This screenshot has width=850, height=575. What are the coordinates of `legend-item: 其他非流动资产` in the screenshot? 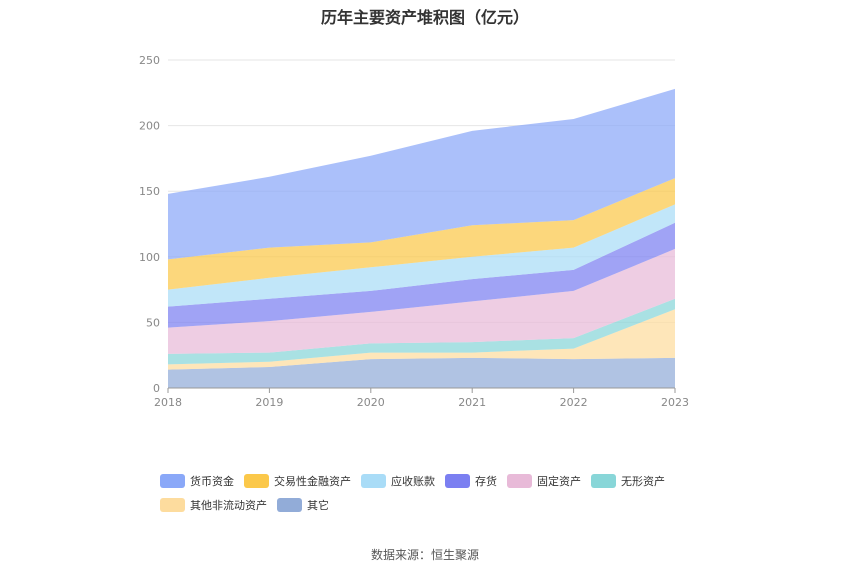 It's located at (213, 505).